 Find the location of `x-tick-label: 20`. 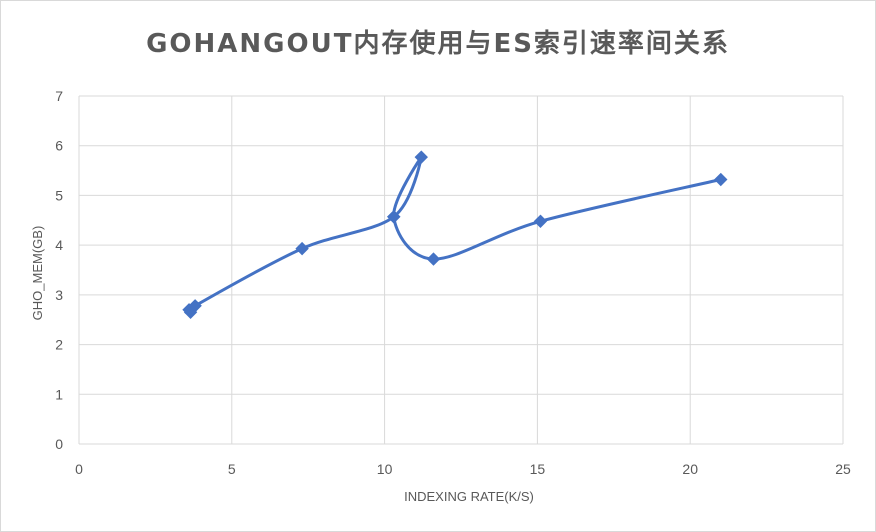

x-tick-label: 20 is located at coordinates (690, 469).